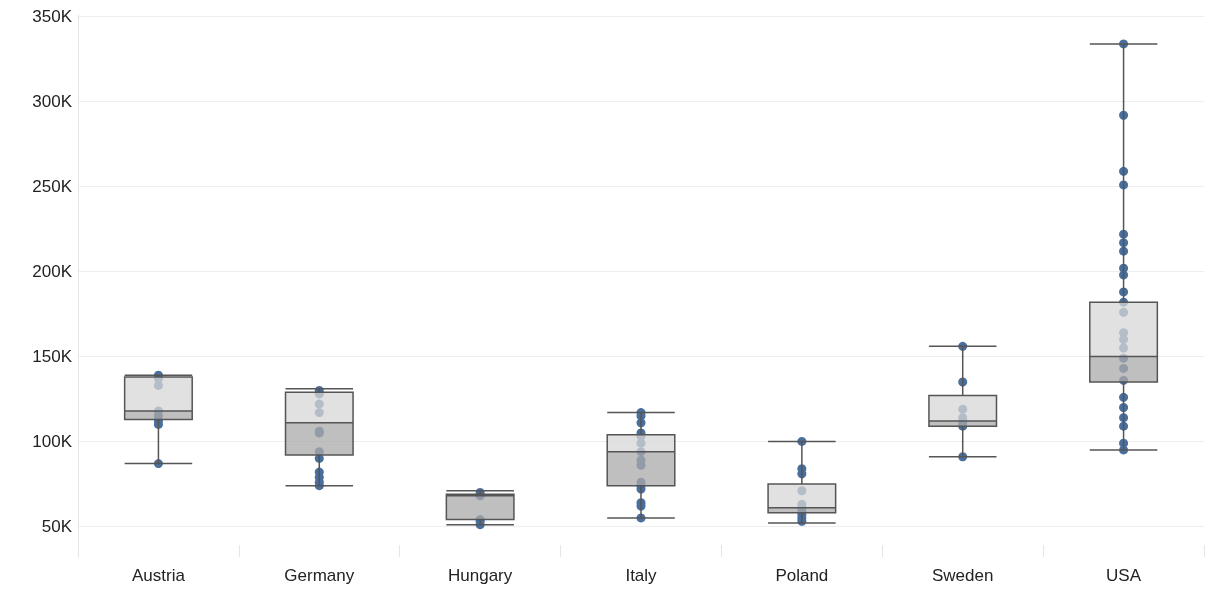 Image resolution: width=1219 pixels, height=594 pixels. What do you see at coordinates (641, 575) in the screenshot?
I see `x-tick-label: Italy` at bounding box center [641, 575].